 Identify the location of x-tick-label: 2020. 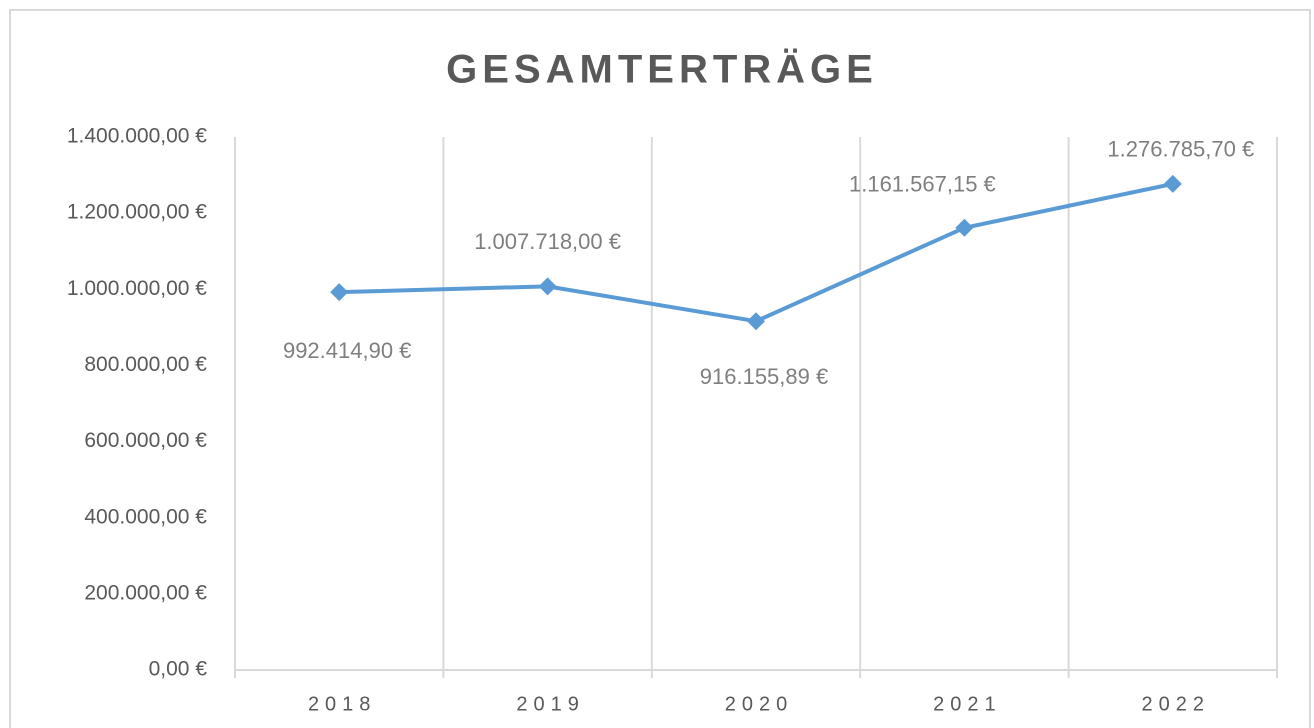
(759, 704).